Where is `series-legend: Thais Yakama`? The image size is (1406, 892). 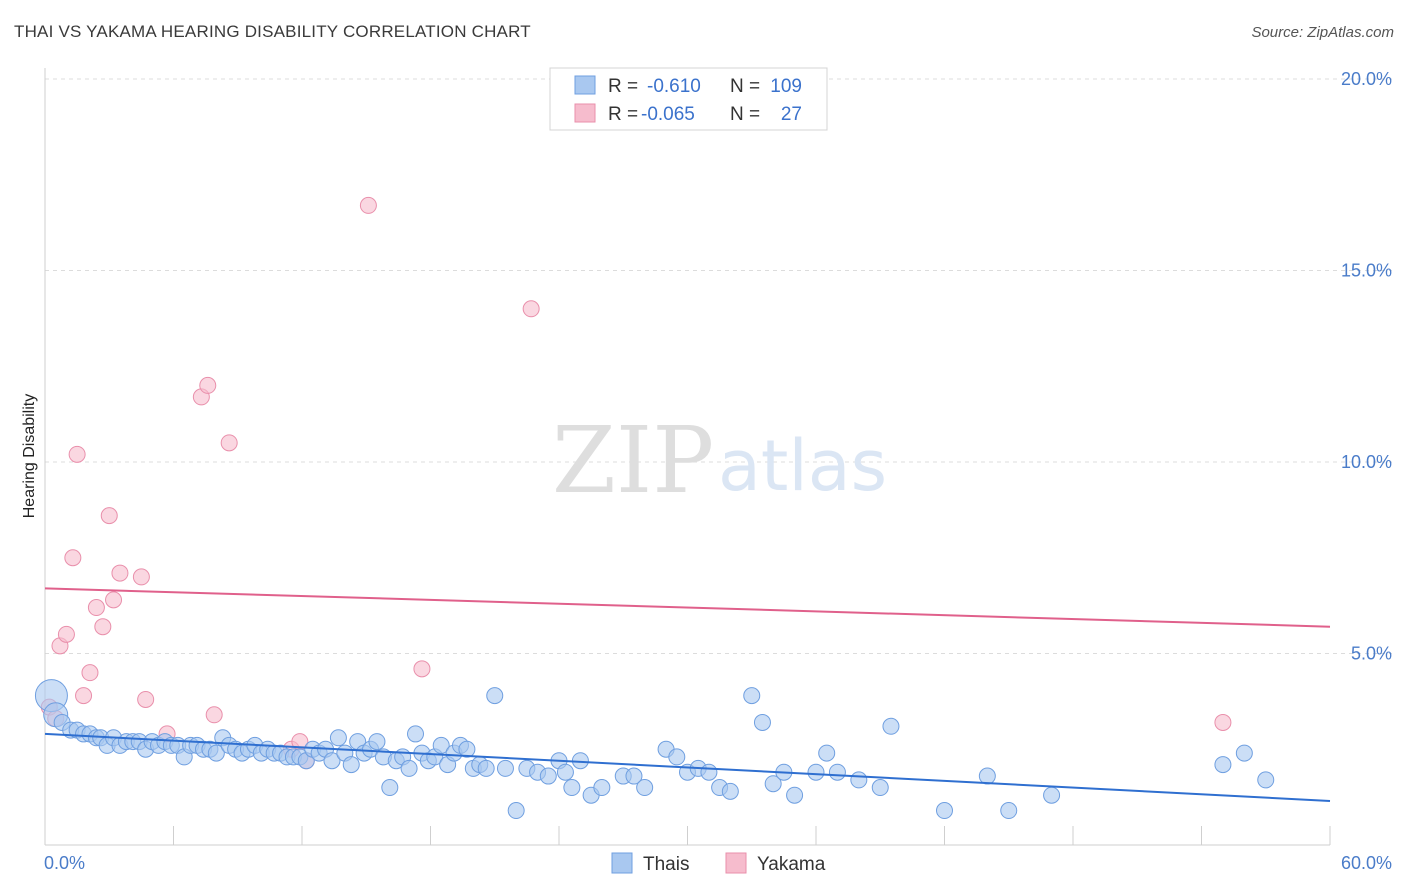
series-legend: Thais Yakama is located at coordinates (718, 863).